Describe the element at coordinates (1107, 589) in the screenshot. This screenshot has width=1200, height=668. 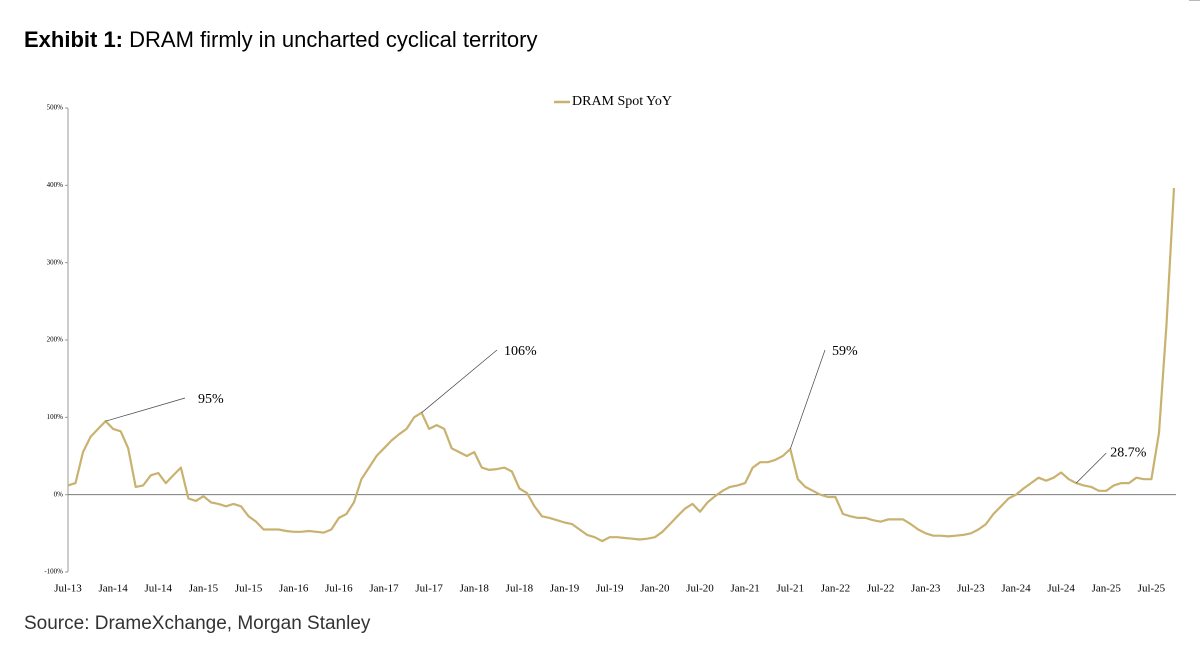
I see `x-tick-label: Jan-25` at that location.